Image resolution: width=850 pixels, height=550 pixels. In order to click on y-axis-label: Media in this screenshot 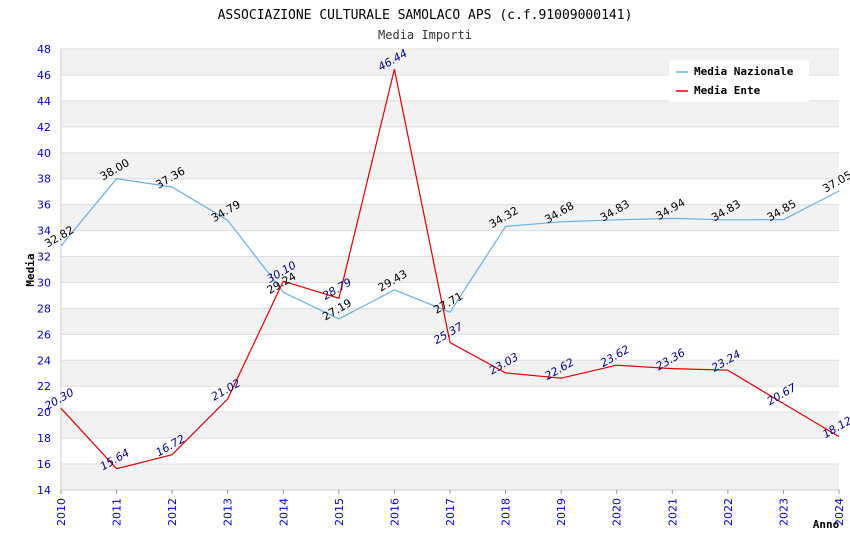, I will do `click(30, 269)`.